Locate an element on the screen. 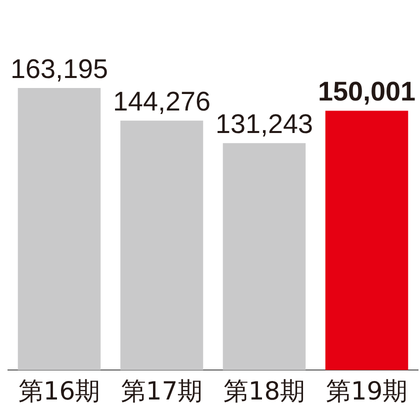  x-tick-label: 第19期 is located at coordinates (367, 391).